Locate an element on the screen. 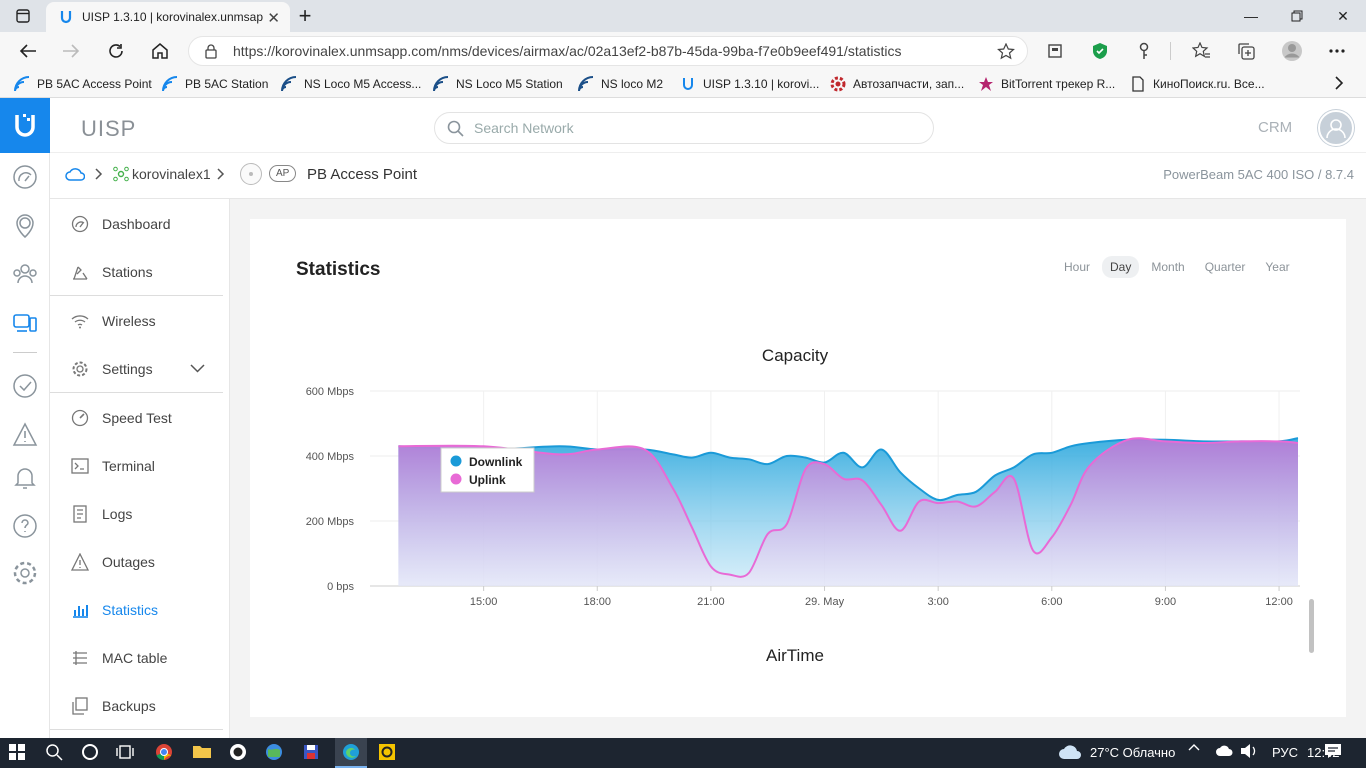 This screenshot has width=1366, height=768. windows-start-icon is located at coordinates (19, 753).